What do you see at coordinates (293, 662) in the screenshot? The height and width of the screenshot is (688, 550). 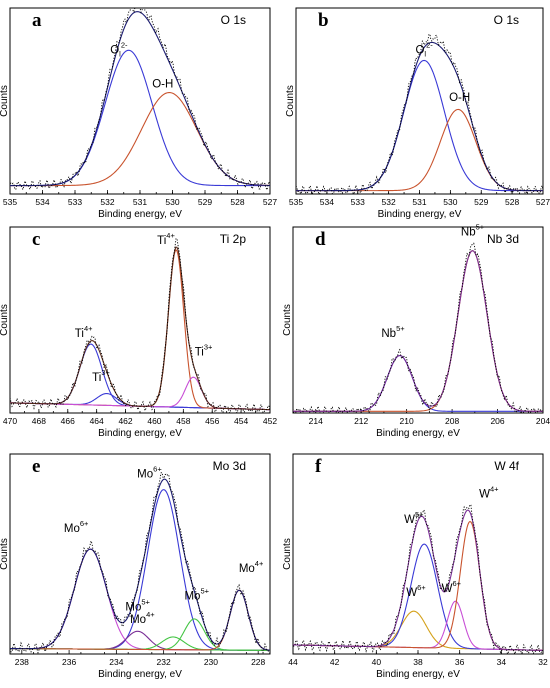 I see `x-tick-label: 44` at bounding box center [293, 662].